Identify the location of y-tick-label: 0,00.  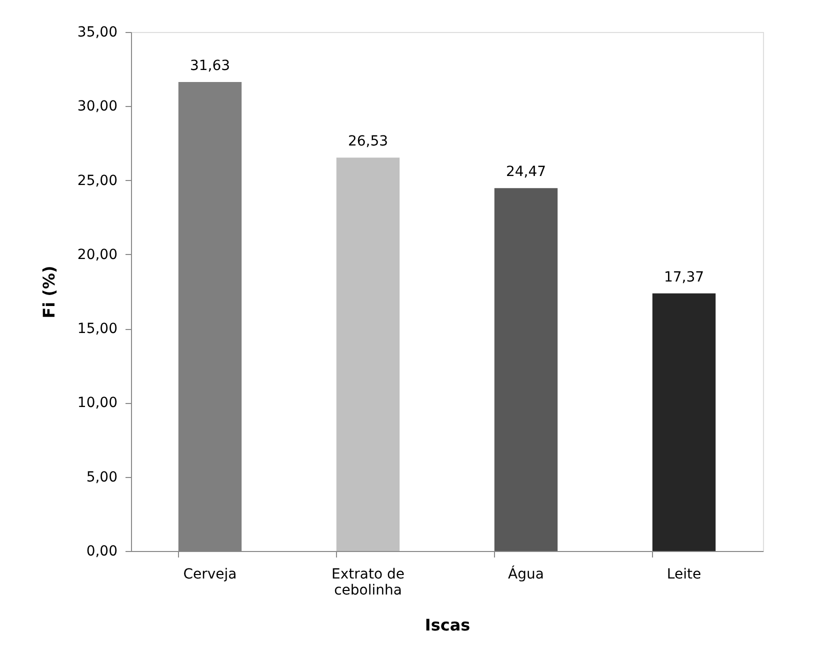
(102, 552).